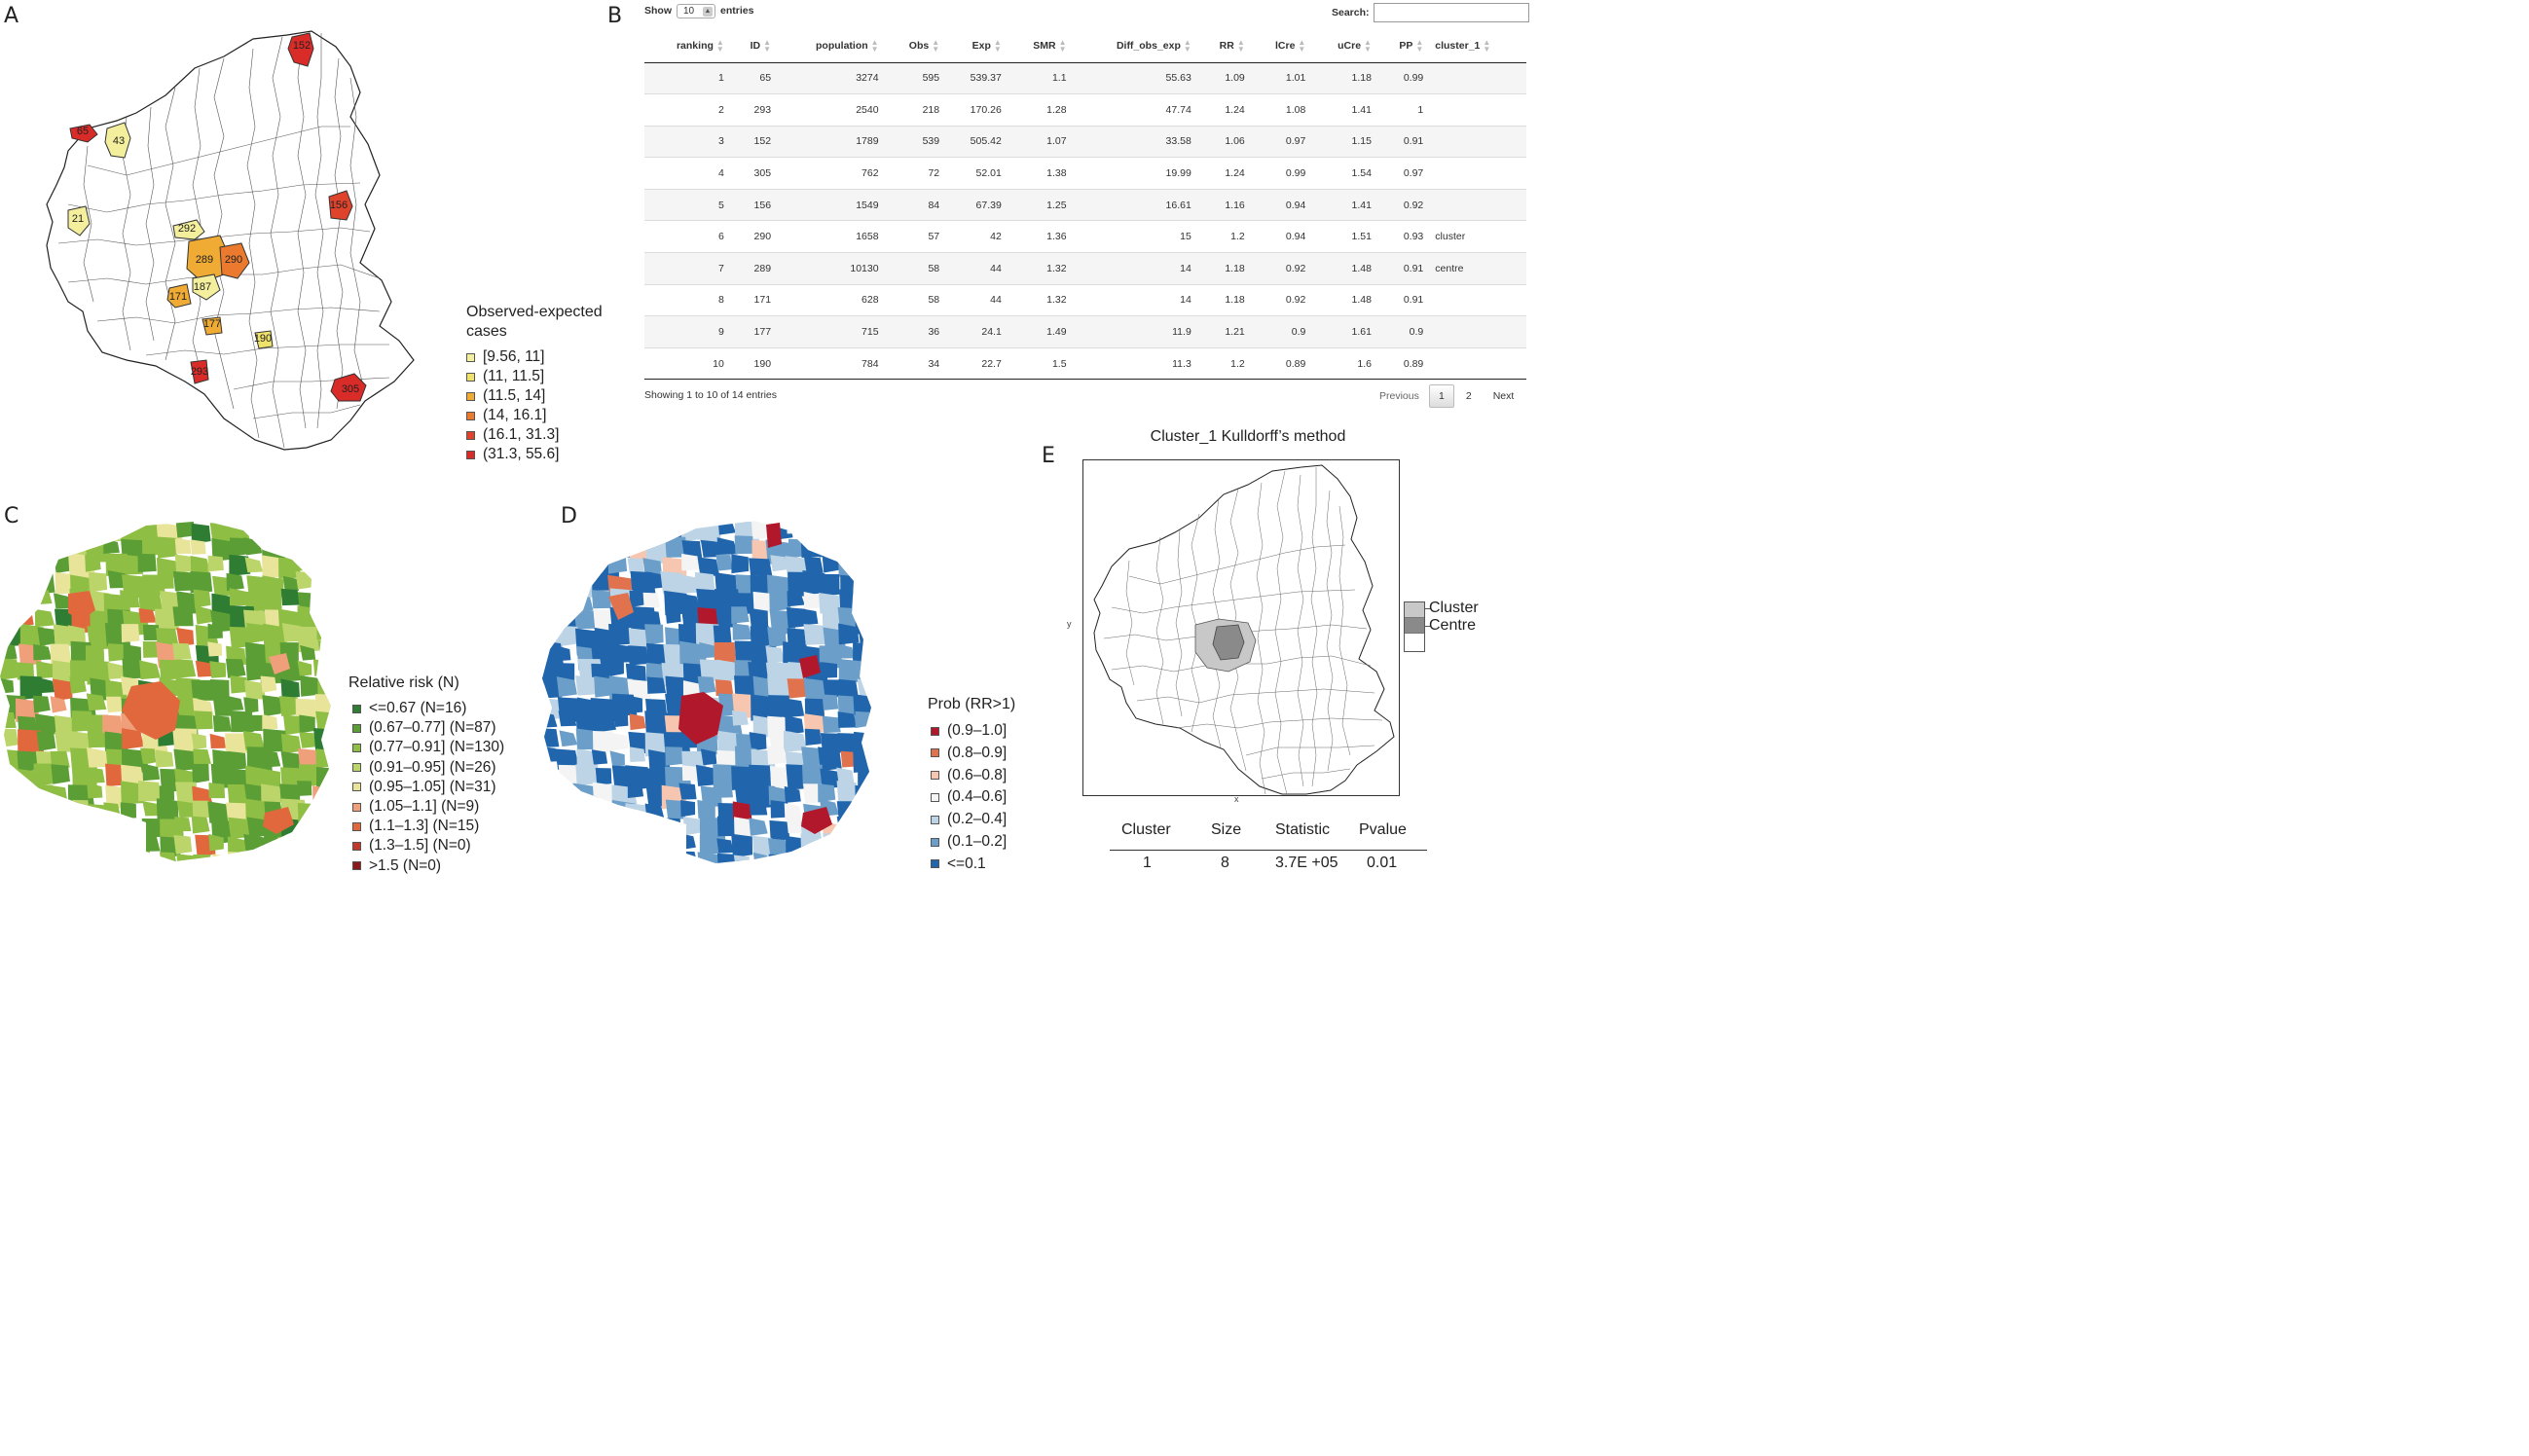 The image size is (2529, 1456). I want to click on page-size-select: 10 ▲, so click(696, 10).